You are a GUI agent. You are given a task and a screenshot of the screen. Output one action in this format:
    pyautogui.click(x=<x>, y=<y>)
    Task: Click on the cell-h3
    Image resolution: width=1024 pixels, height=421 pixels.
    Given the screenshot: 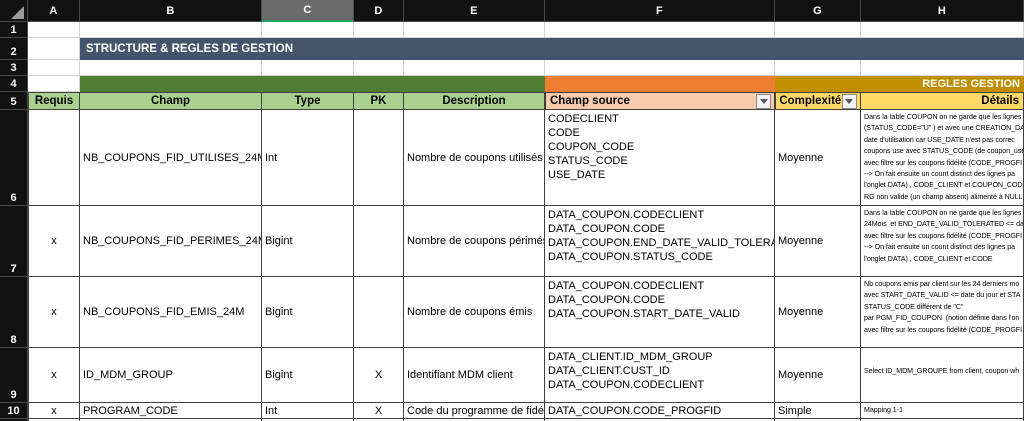 What is the action you would take?
    pyautogui.click(x=942, y=68)
    